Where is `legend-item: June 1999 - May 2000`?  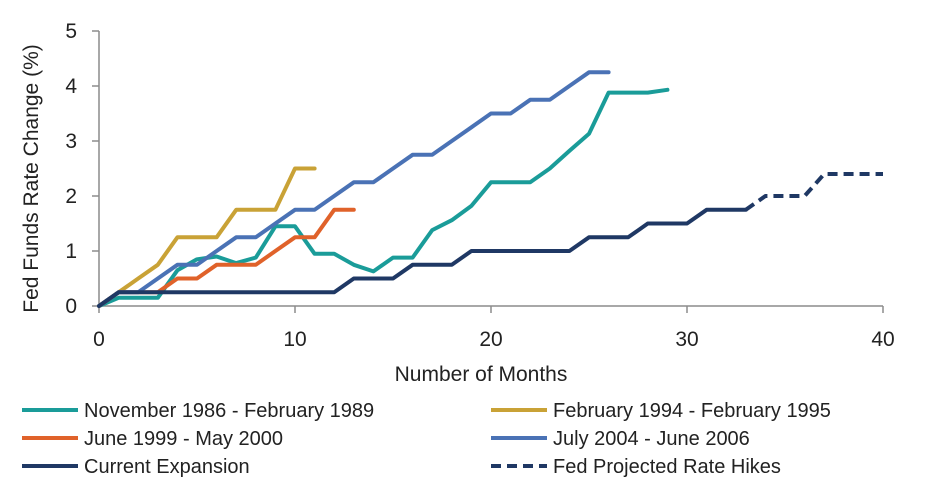
legend-item: June 1999 - May 2000 is located at coordinates (152, 439).